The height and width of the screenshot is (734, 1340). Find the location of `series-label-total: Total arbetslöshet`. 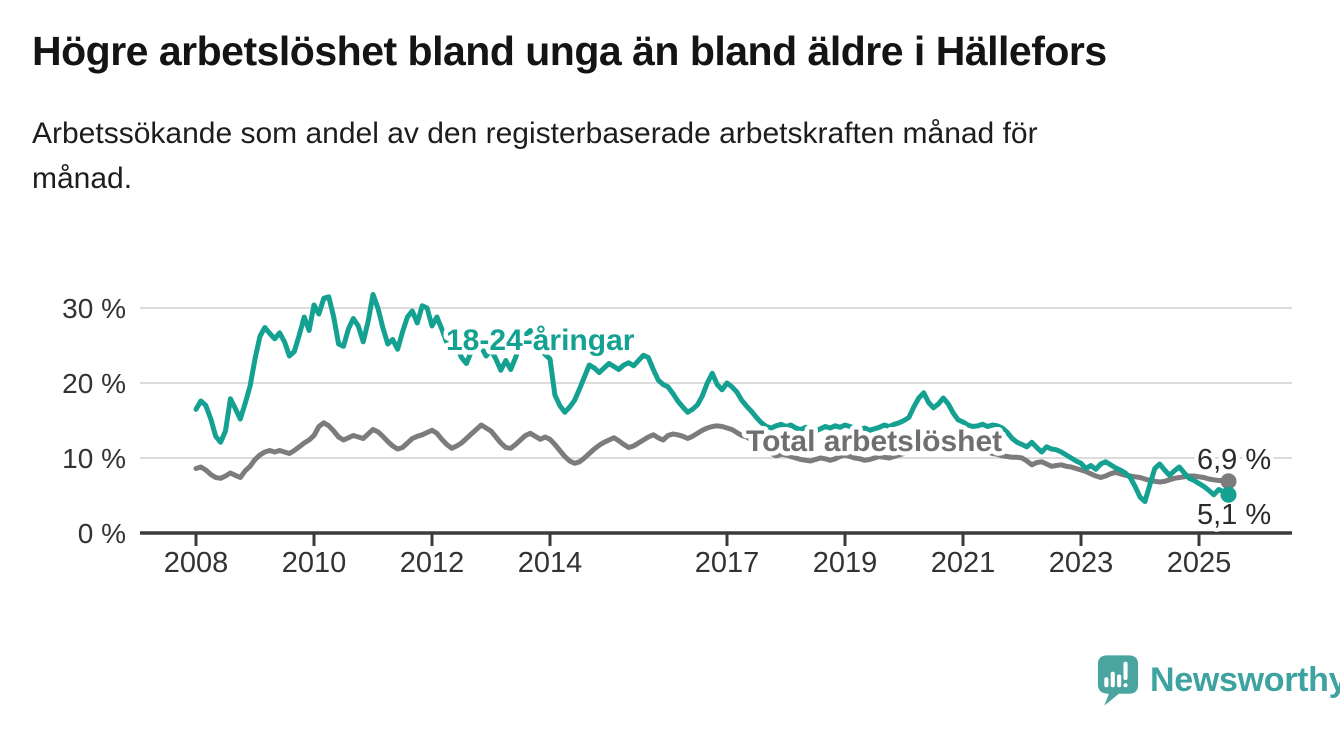

series-label-total: Total arbetslöshet is located at coordinates (874, 441).